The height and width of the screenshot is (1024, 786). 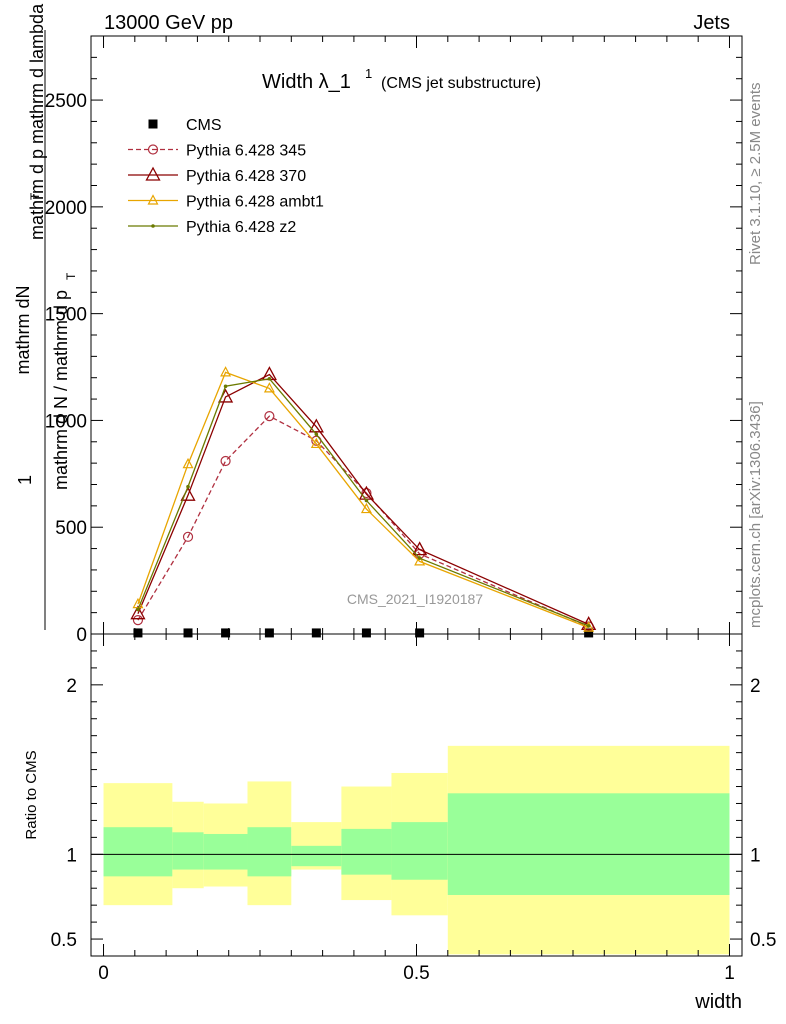 I want to click on y-label-top-rest: mathrm d p mathrm d lambda, so click(x=37, y=121).